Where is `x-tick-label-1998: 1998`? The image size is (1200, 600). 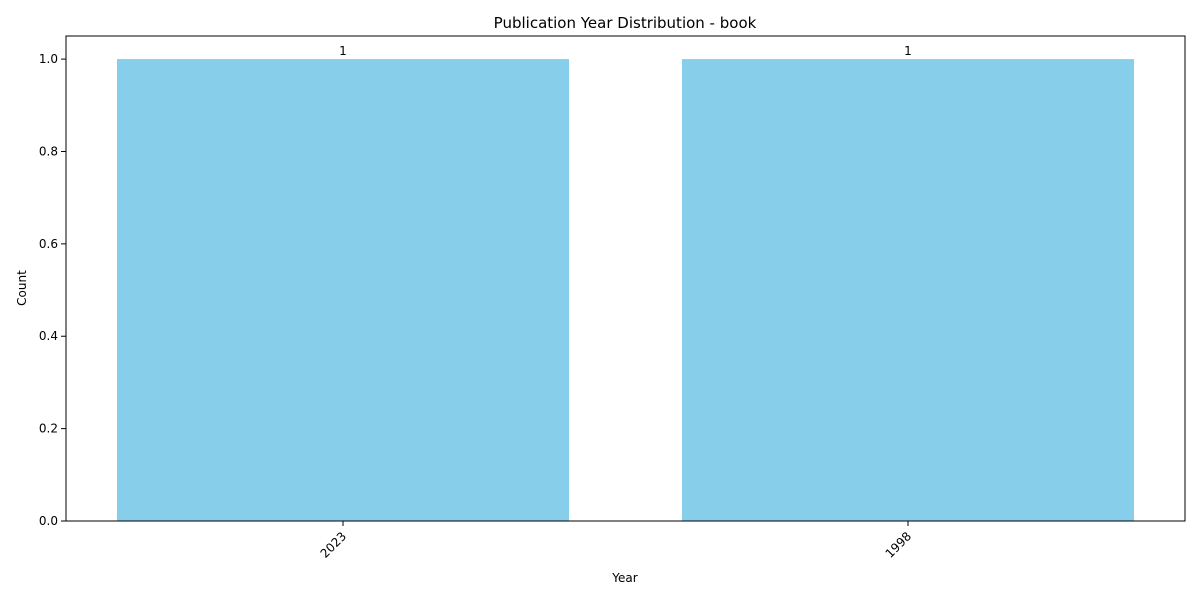 x-tick-label-1998: 1998 is located at coordinates (898, 544).